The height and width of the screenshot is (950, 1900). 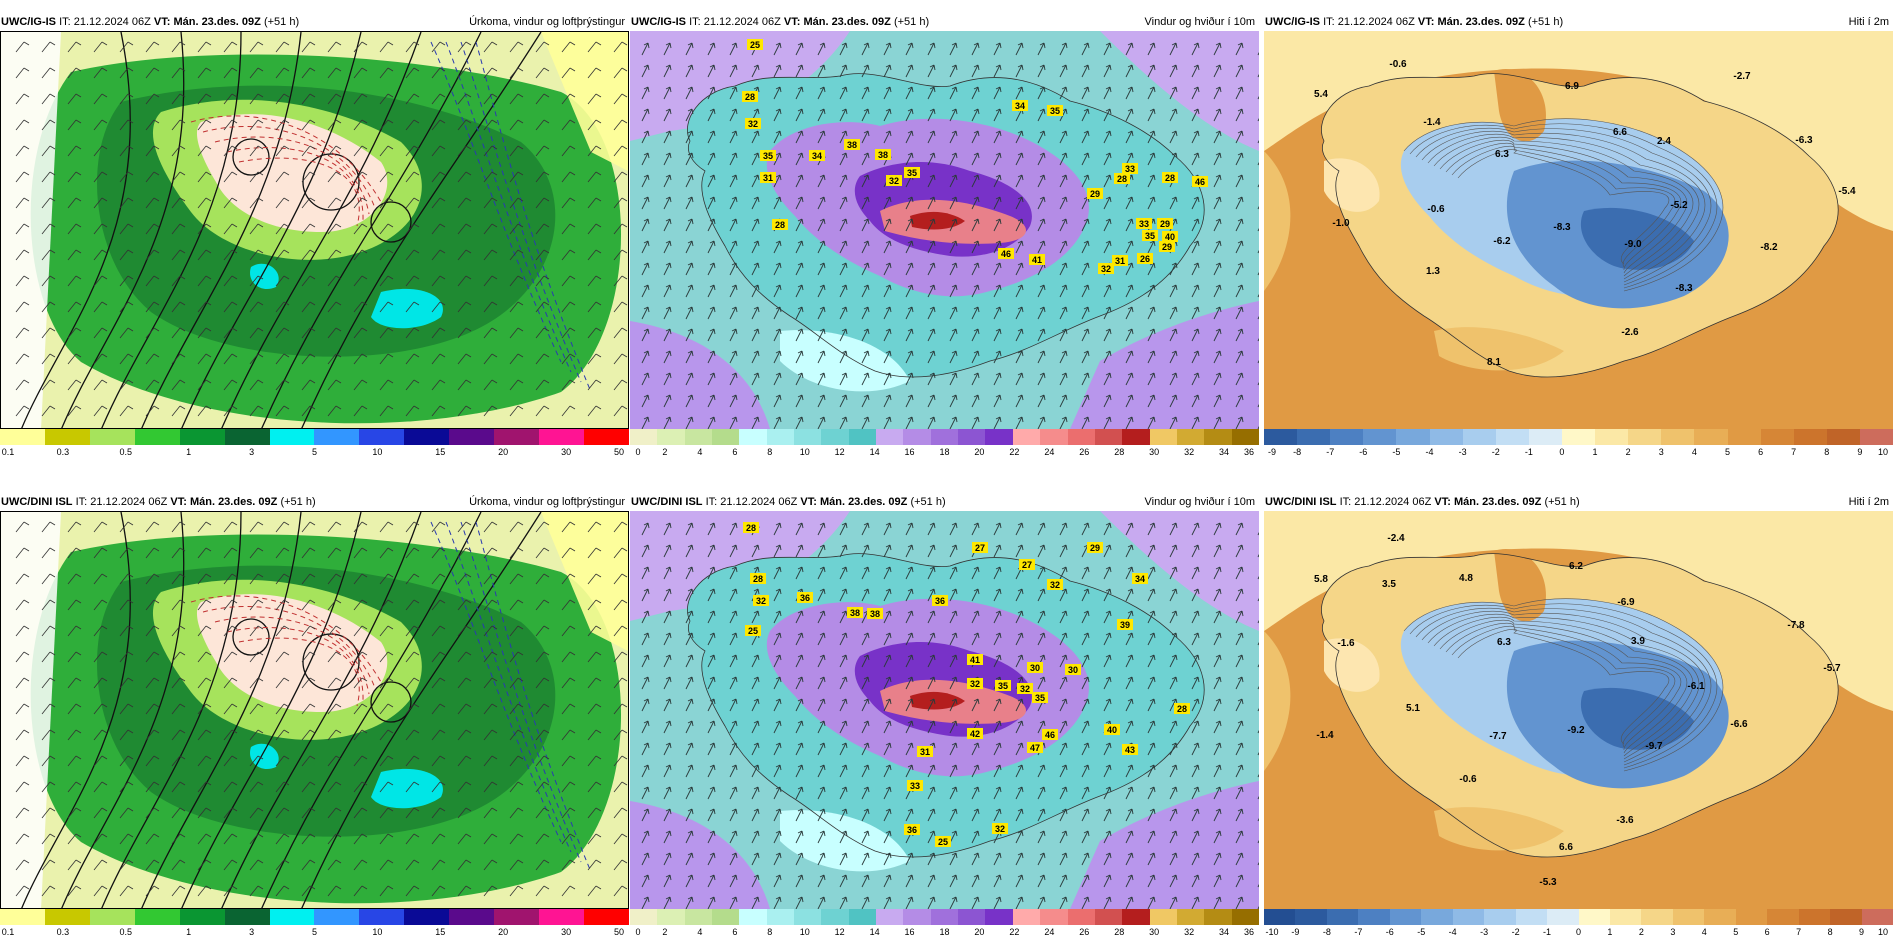 What do you see at coordinates (1794, 452) in the screenshot?
I see `colorbar-tick-label: 7` at bounding box center [1794, 452].